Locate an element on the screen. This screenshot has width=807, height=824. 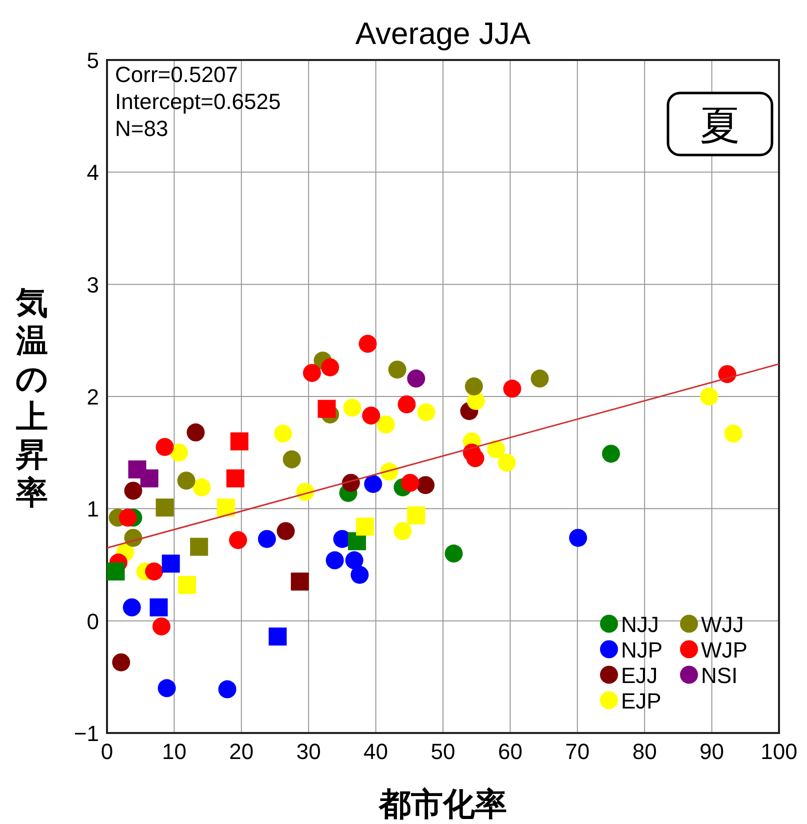
annotation: Intercept=0.6525 is located at coordinates (198, 101).